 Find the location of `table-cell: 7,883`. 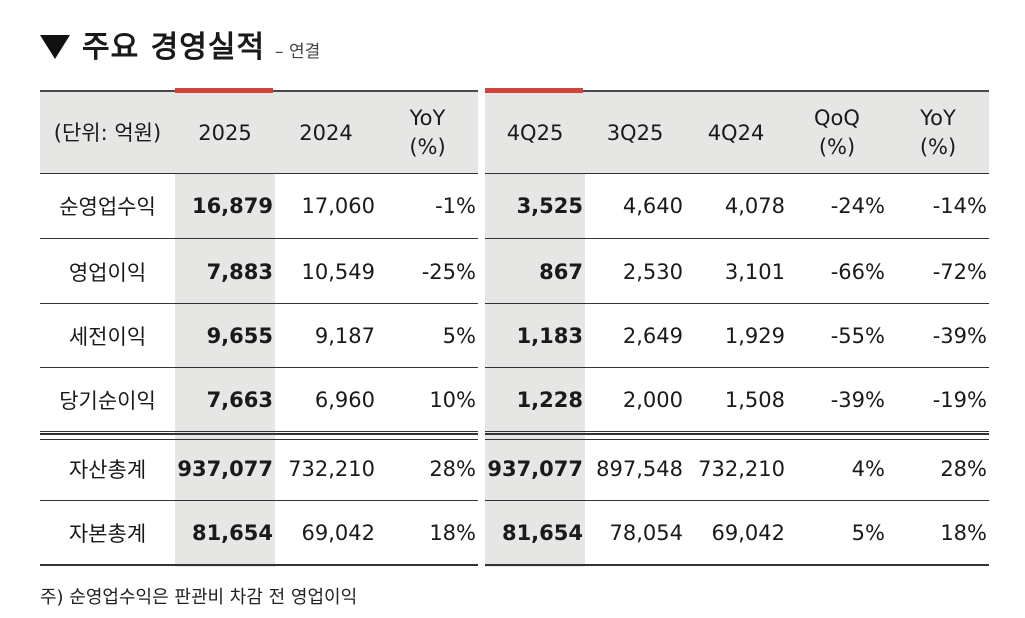

table-cell: 7,883 is located at coordinates (239, 272).